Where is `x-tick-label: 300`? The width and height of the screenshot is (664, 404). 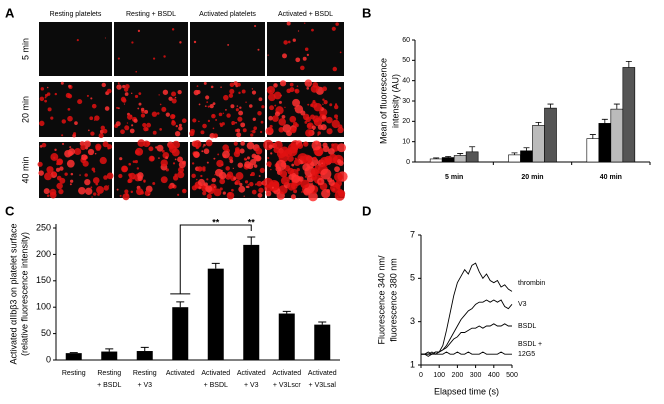 x-tick-label: 300 is located at coordinates (476, 375).